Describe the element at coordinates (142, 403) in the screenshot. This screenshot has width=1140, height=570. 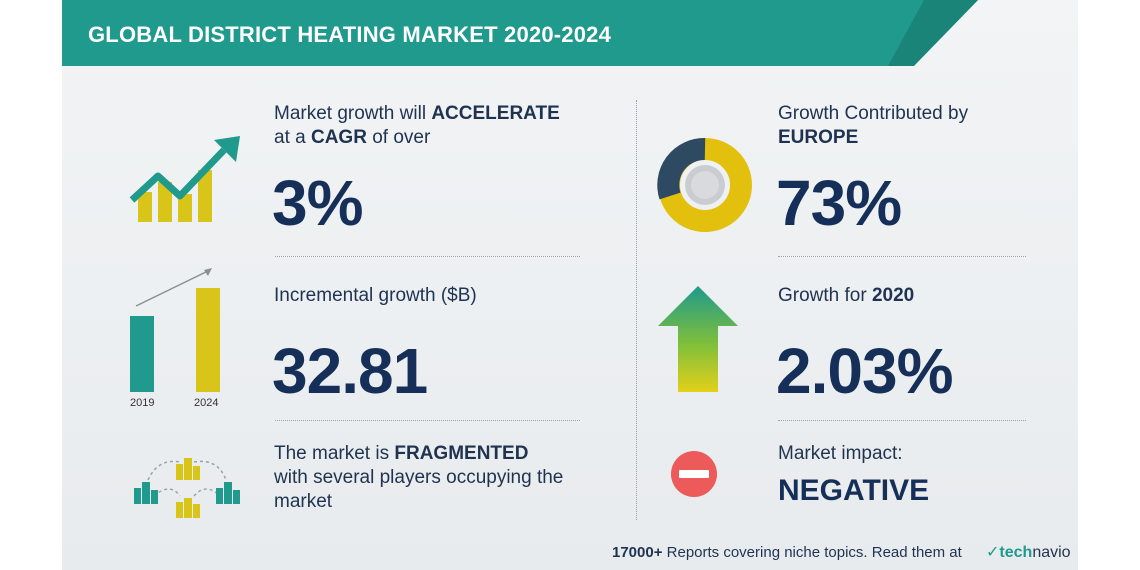
I see `year-label-2019: 2019` at that location.